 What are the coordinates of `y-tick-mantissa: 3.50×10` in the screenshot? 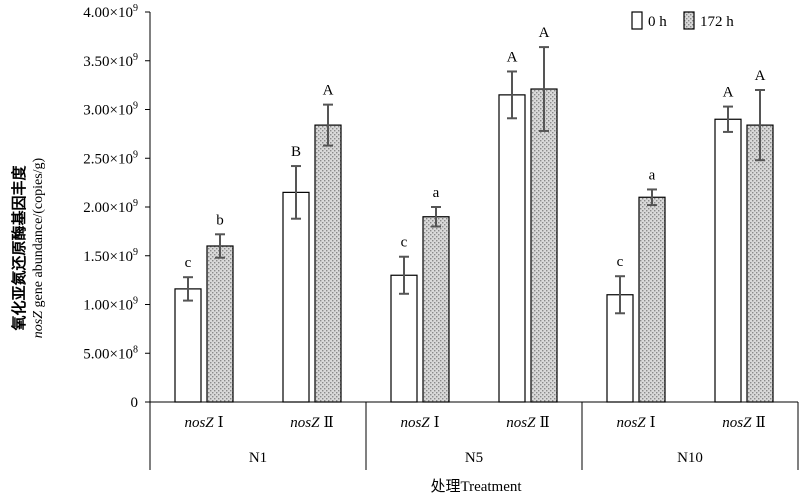 It's located at (108, 62).